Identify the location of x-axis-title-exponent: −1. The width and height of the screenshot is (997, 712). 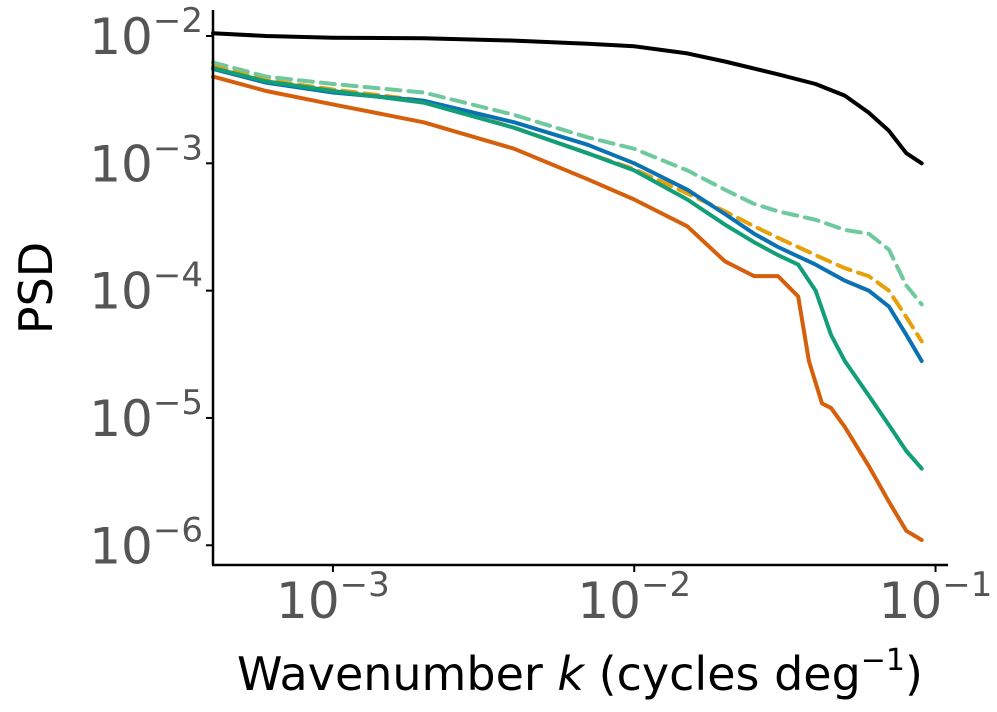
(883, 660).